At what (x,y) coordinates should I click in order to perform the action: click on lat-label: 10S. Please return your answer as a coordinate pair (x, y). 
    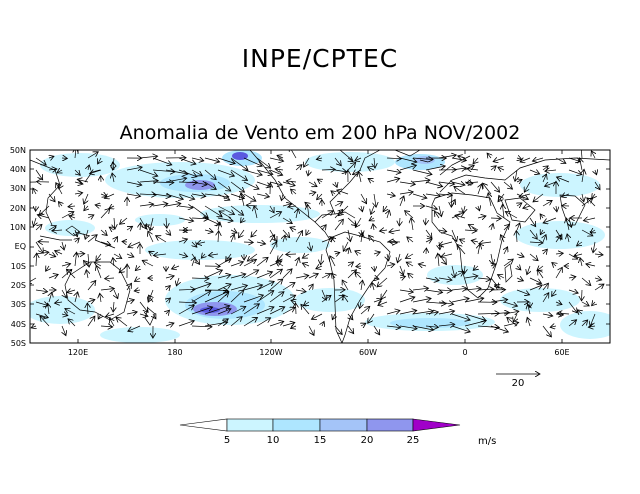
    Looking at the image, I should click on (18, 266).